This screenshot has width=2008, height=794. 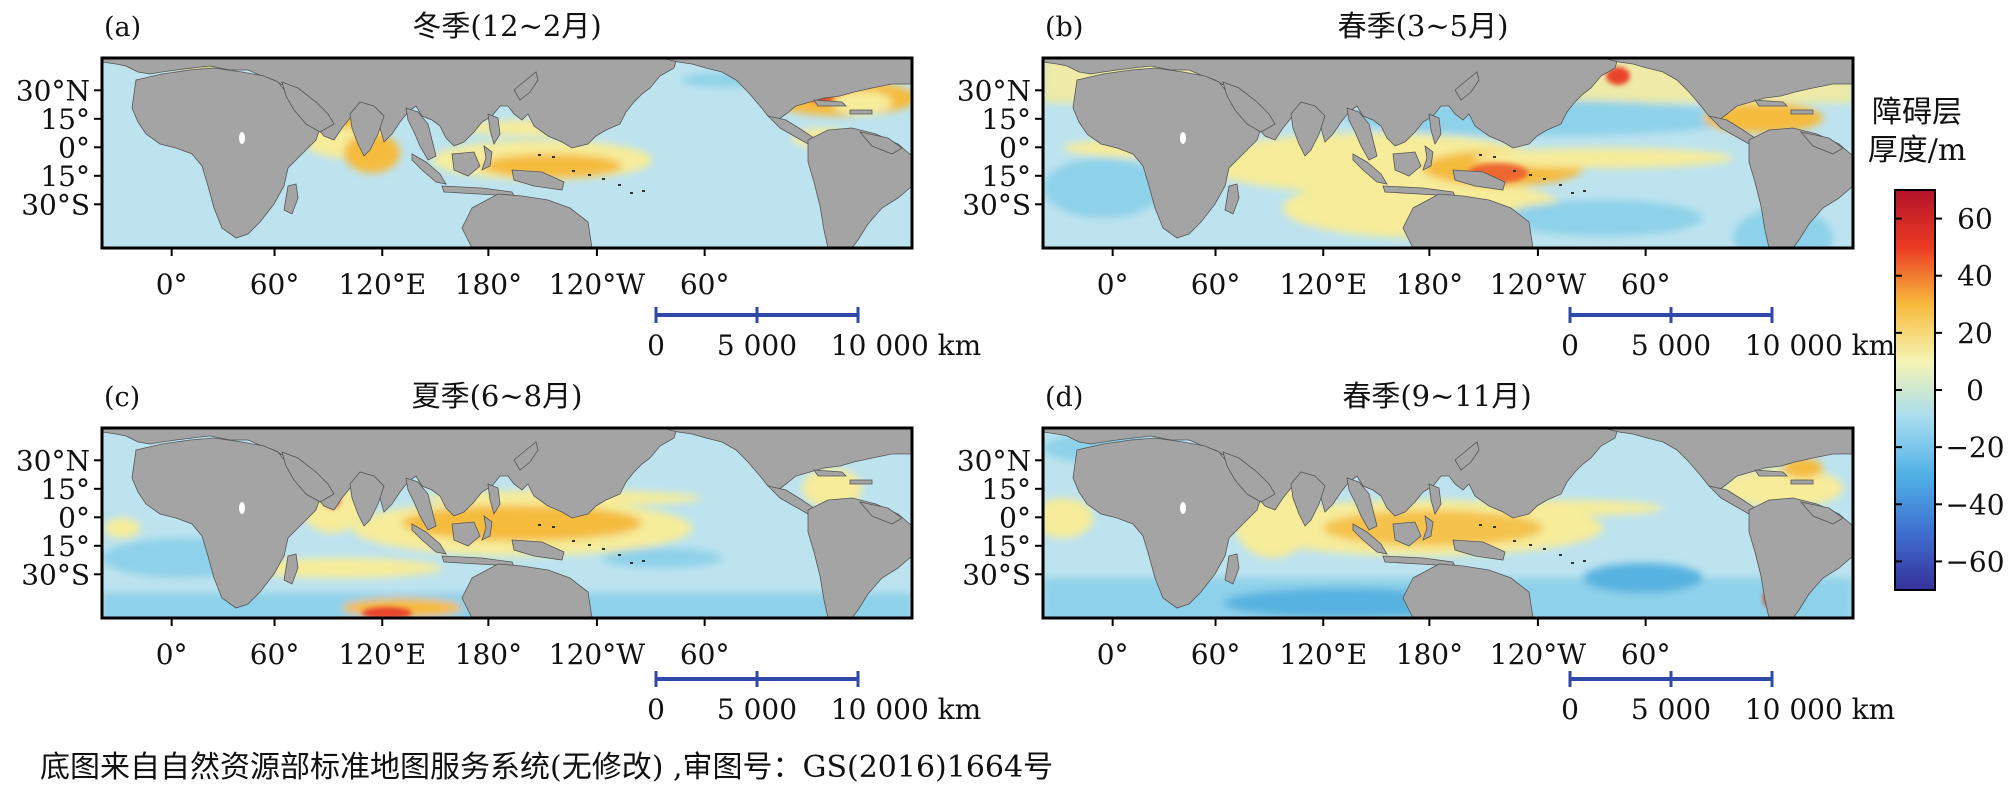 What do you see at coordinates (443, 654) in the screenshot?
I see `panel-c-lon-labels: 0° 60° 120°E 180° 120°W 60°` at bounding box center [443, 654].